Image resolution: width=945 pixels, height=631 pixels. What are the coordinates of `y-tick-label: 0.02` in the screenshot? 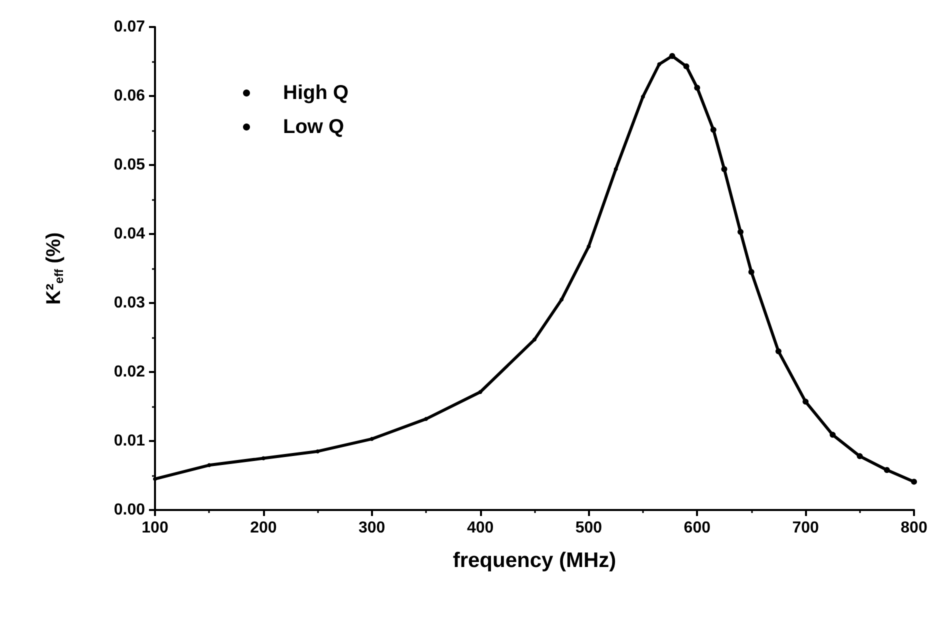 It's located at (130, 372).